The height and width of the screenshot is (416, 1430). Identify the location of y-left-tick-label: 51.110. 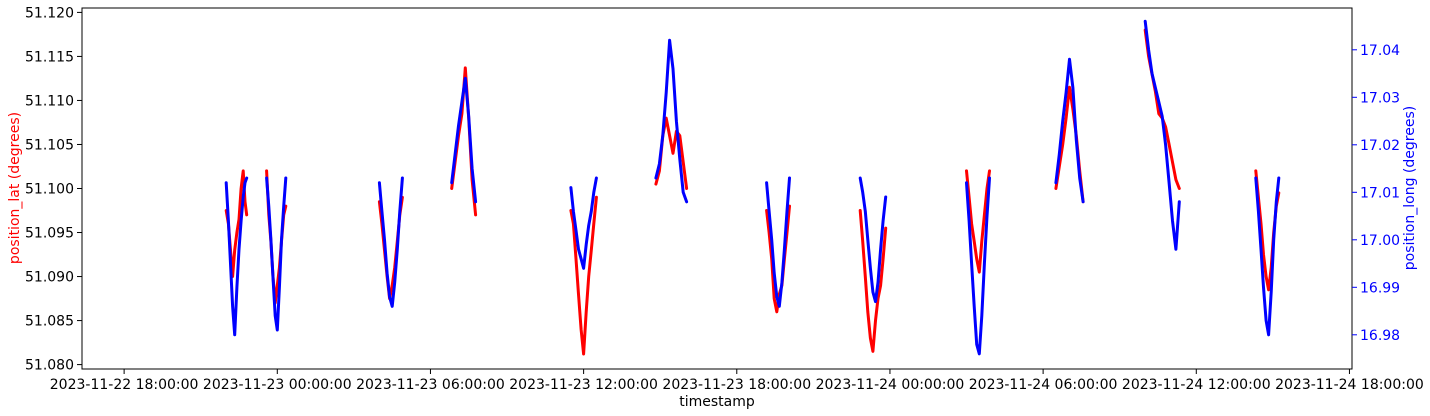
(49, 101).